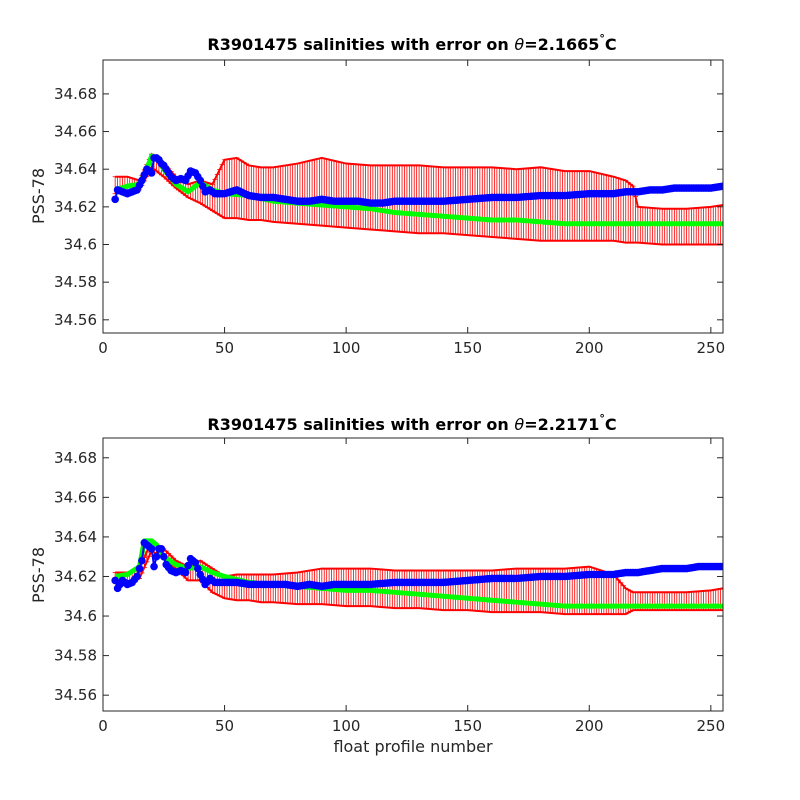  What do you see at coordinates (38, 196) in the screenshot?
I see `top-y-axis-label: PSS-78` at bounding box center [38, 196].